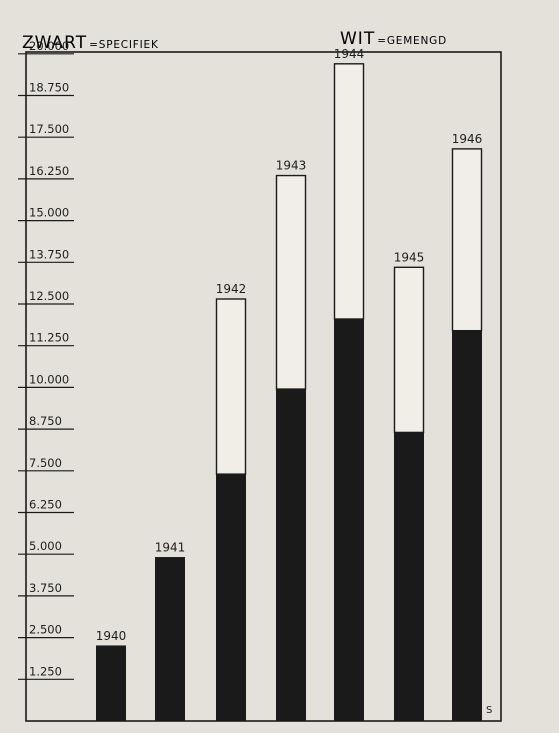 The width and height of the screenshot is (559, 733). I want to click on bar-white-1946, so click(467, 240).